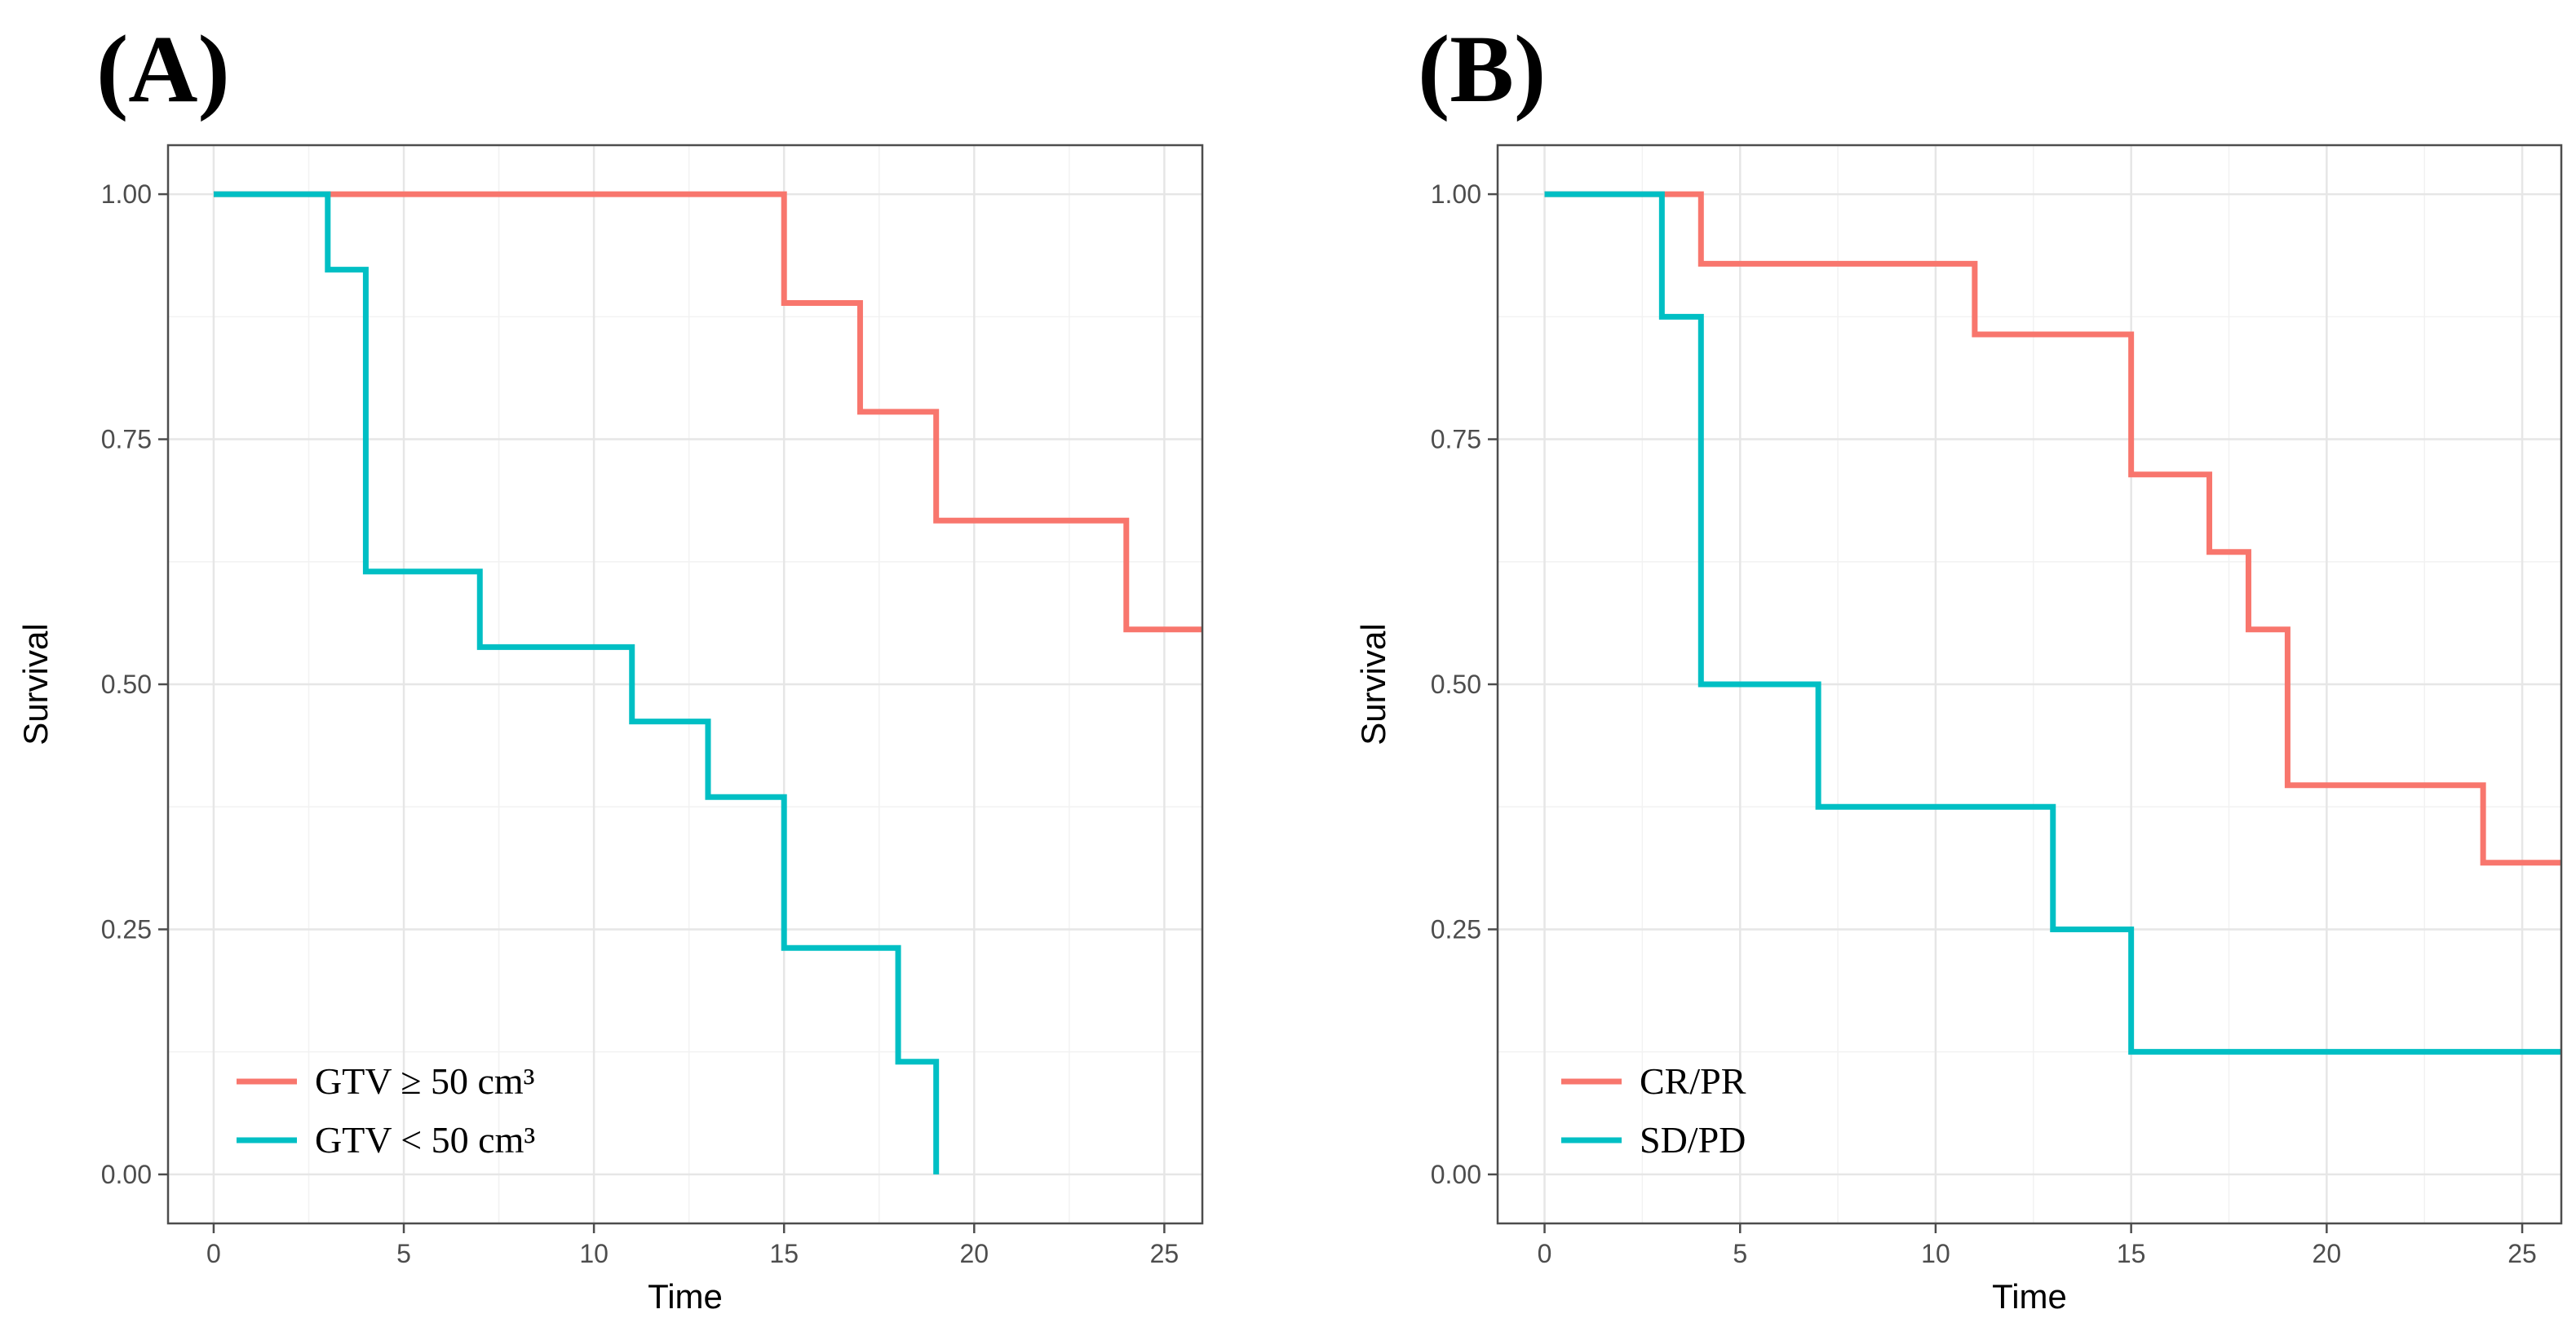 The height and width of the screenshot is (1327, 2576). Describe the element at coordinates (1482, 69) in the screenshot. I see `panel-label: (B)` at that location.